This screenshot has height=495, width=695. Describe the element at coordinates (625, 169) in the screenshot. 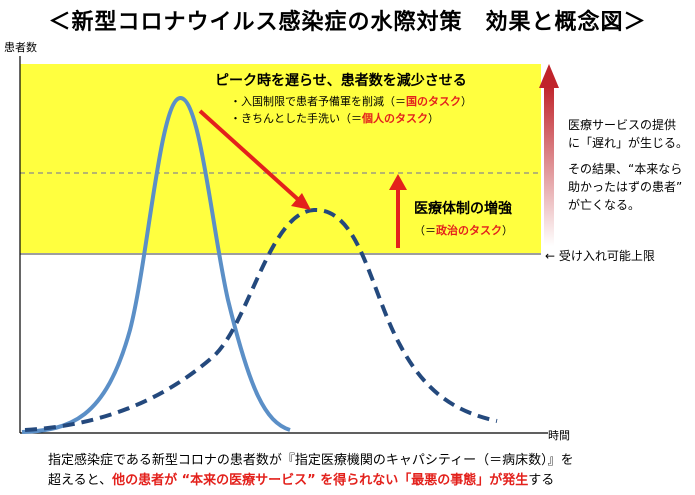

I see `side-note-line-3: その結果、“本来なら` at that location.